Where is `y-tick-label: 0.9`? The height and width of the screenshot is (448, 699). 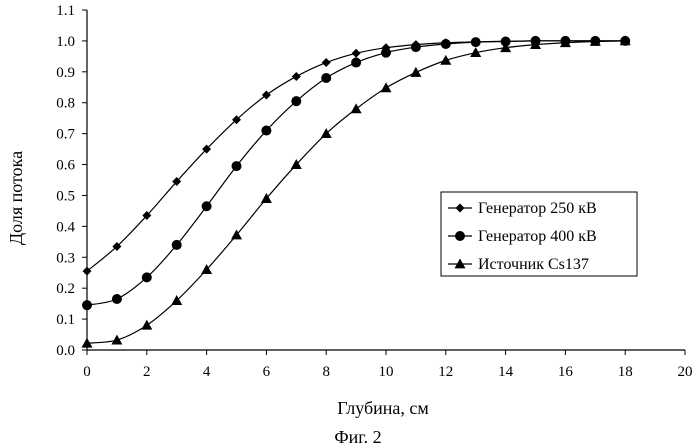
y-tick-label: 0.9 is located at coordinates (65, 73).